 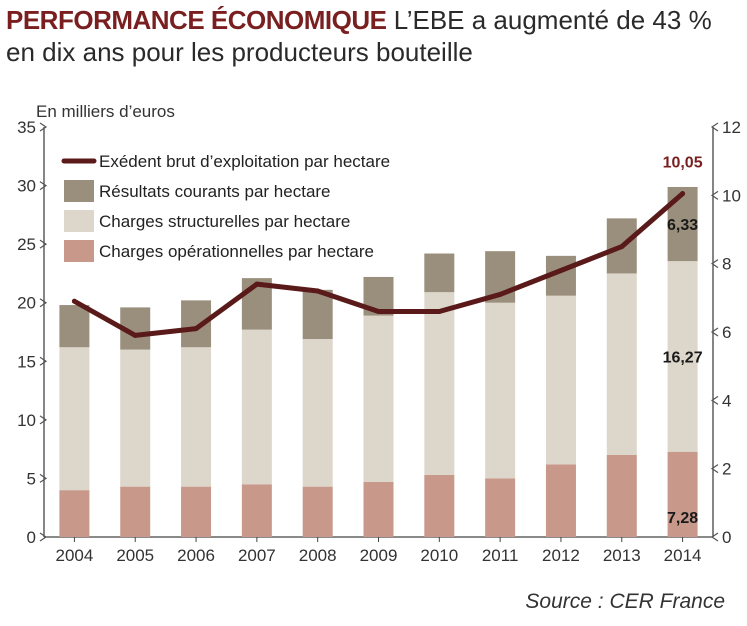 I want to click on legend-label: Charges structurelles par hectare, so click(x=224, y=221).